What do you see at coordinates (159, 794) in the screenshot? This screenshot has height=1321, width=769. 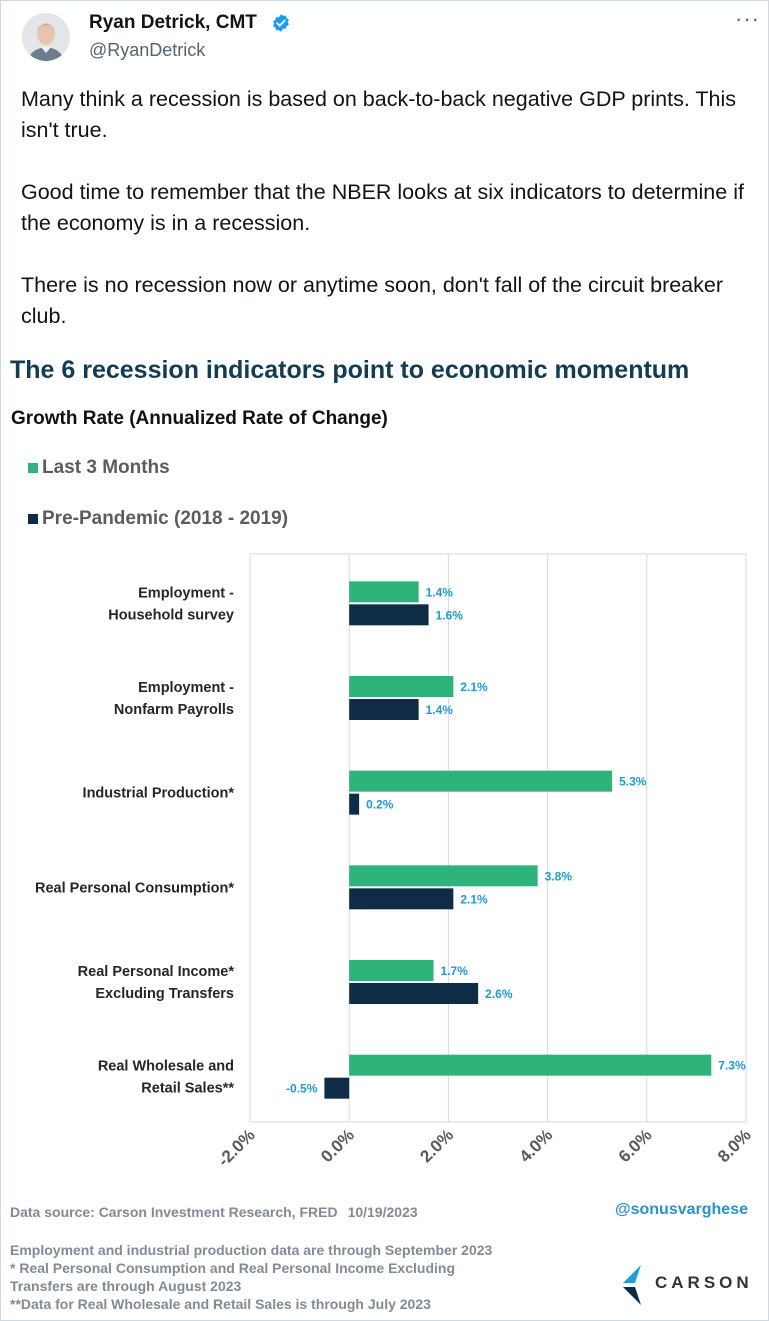 I see `category-label: Industrial Production*` at bounding box center [159, 794].